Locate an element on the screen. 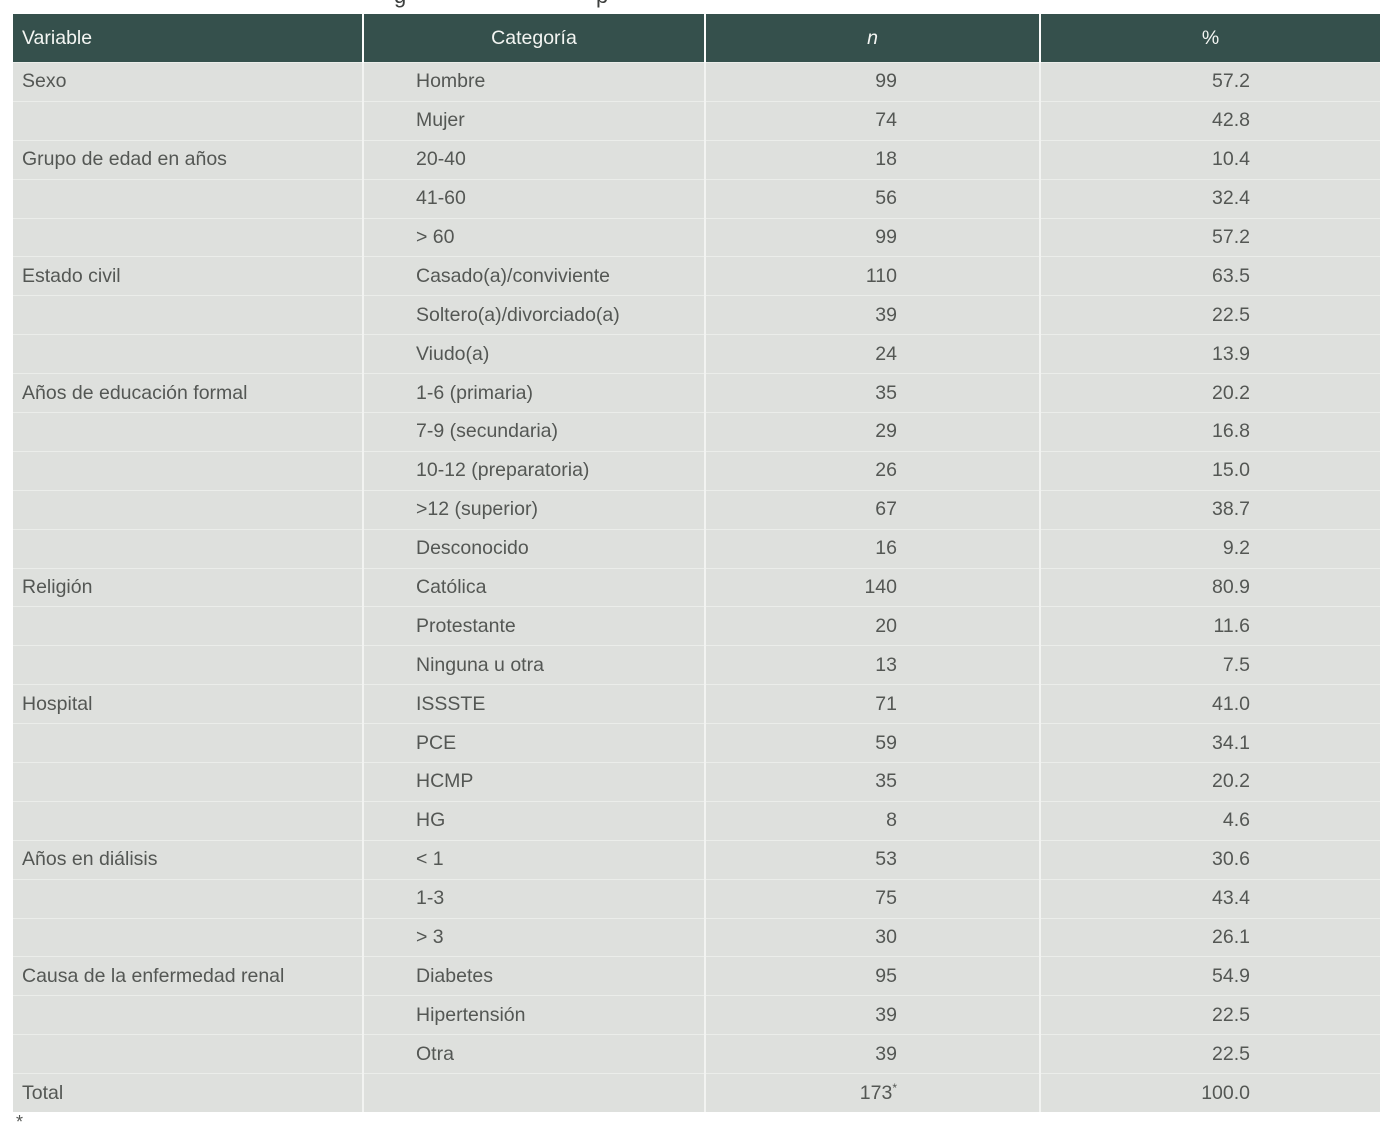 The image size is (1399, 1133). category-cell: > 60 is located at coordinates (533, 237).